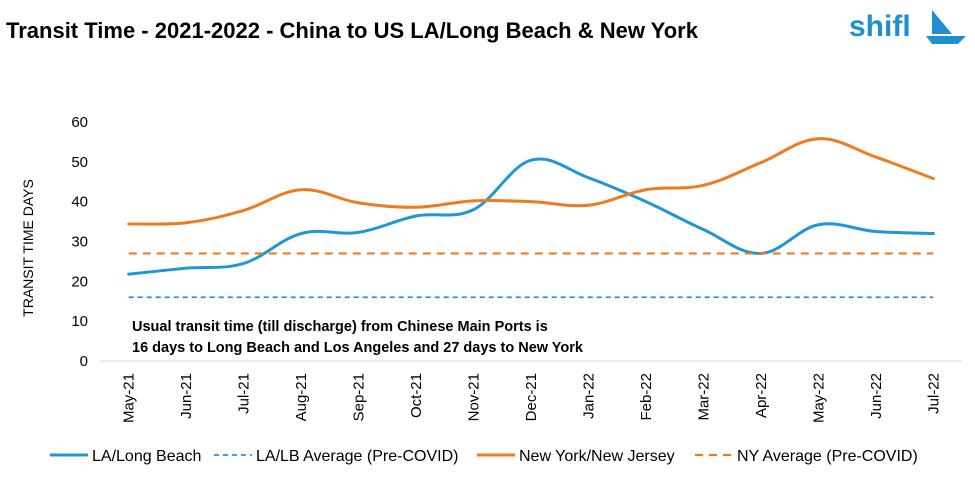 The height and width of the screenshot is (477, 975). I want to click on x-tick-label: Sep-21, so click(359, 397).